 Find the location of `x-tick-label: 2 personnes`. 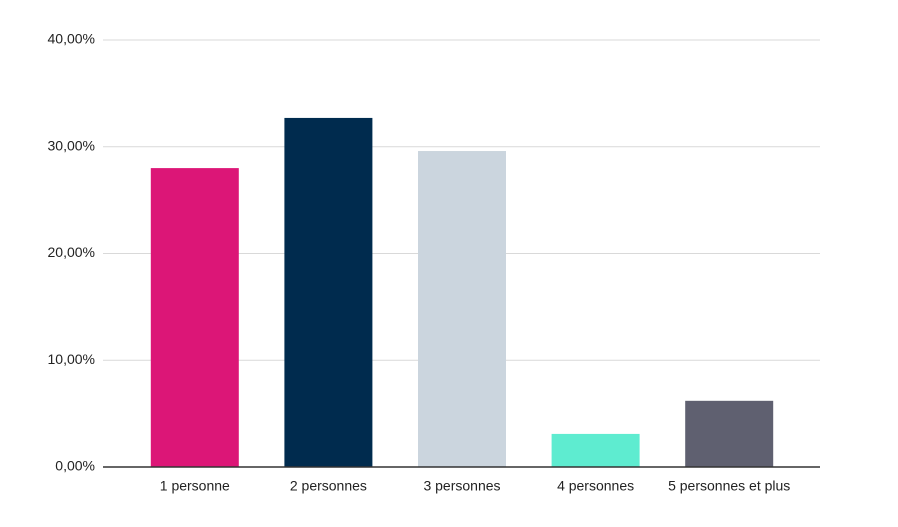

x-tick-label: 2 personnes is located at coordinates (328, 486).